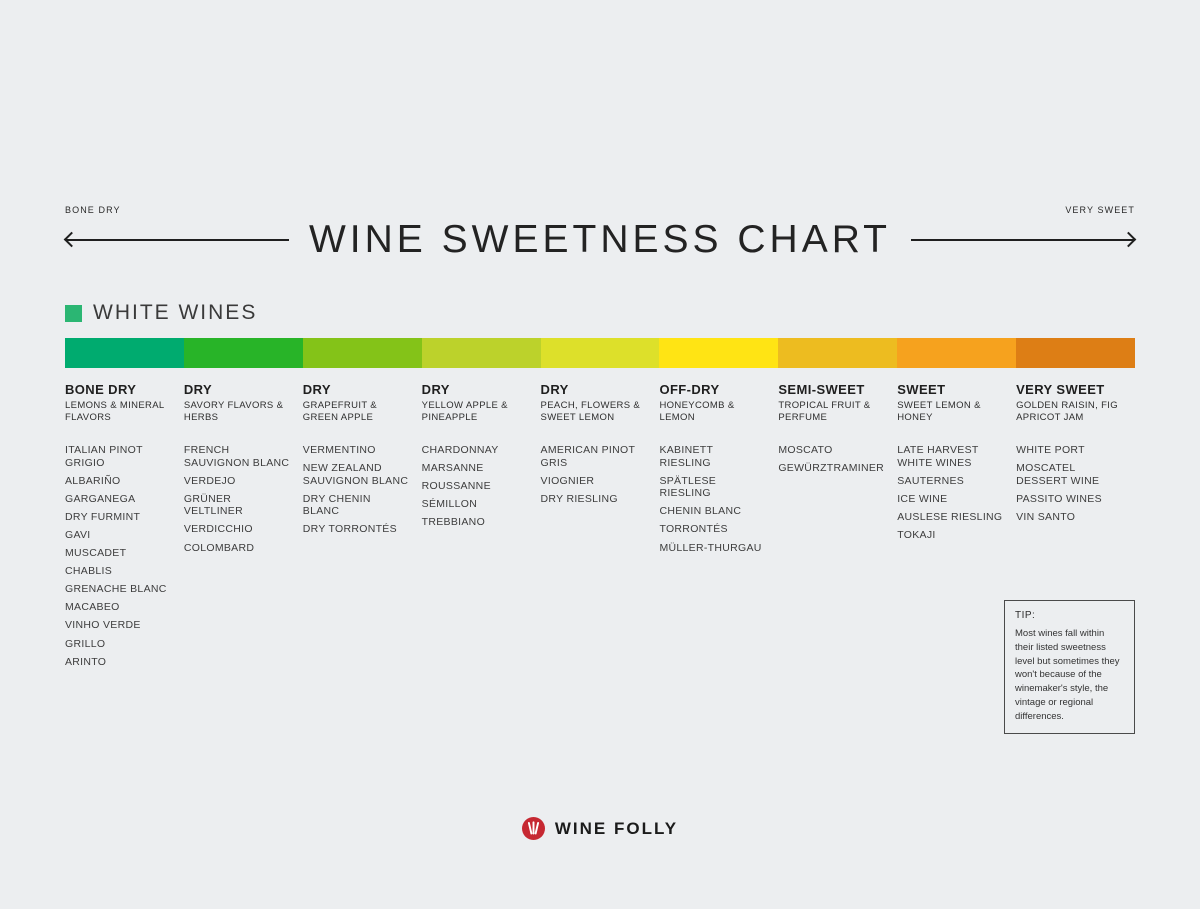  I want to click on flavor-descriptor: SWEET LEMON & HONEY, so click(939, 411).